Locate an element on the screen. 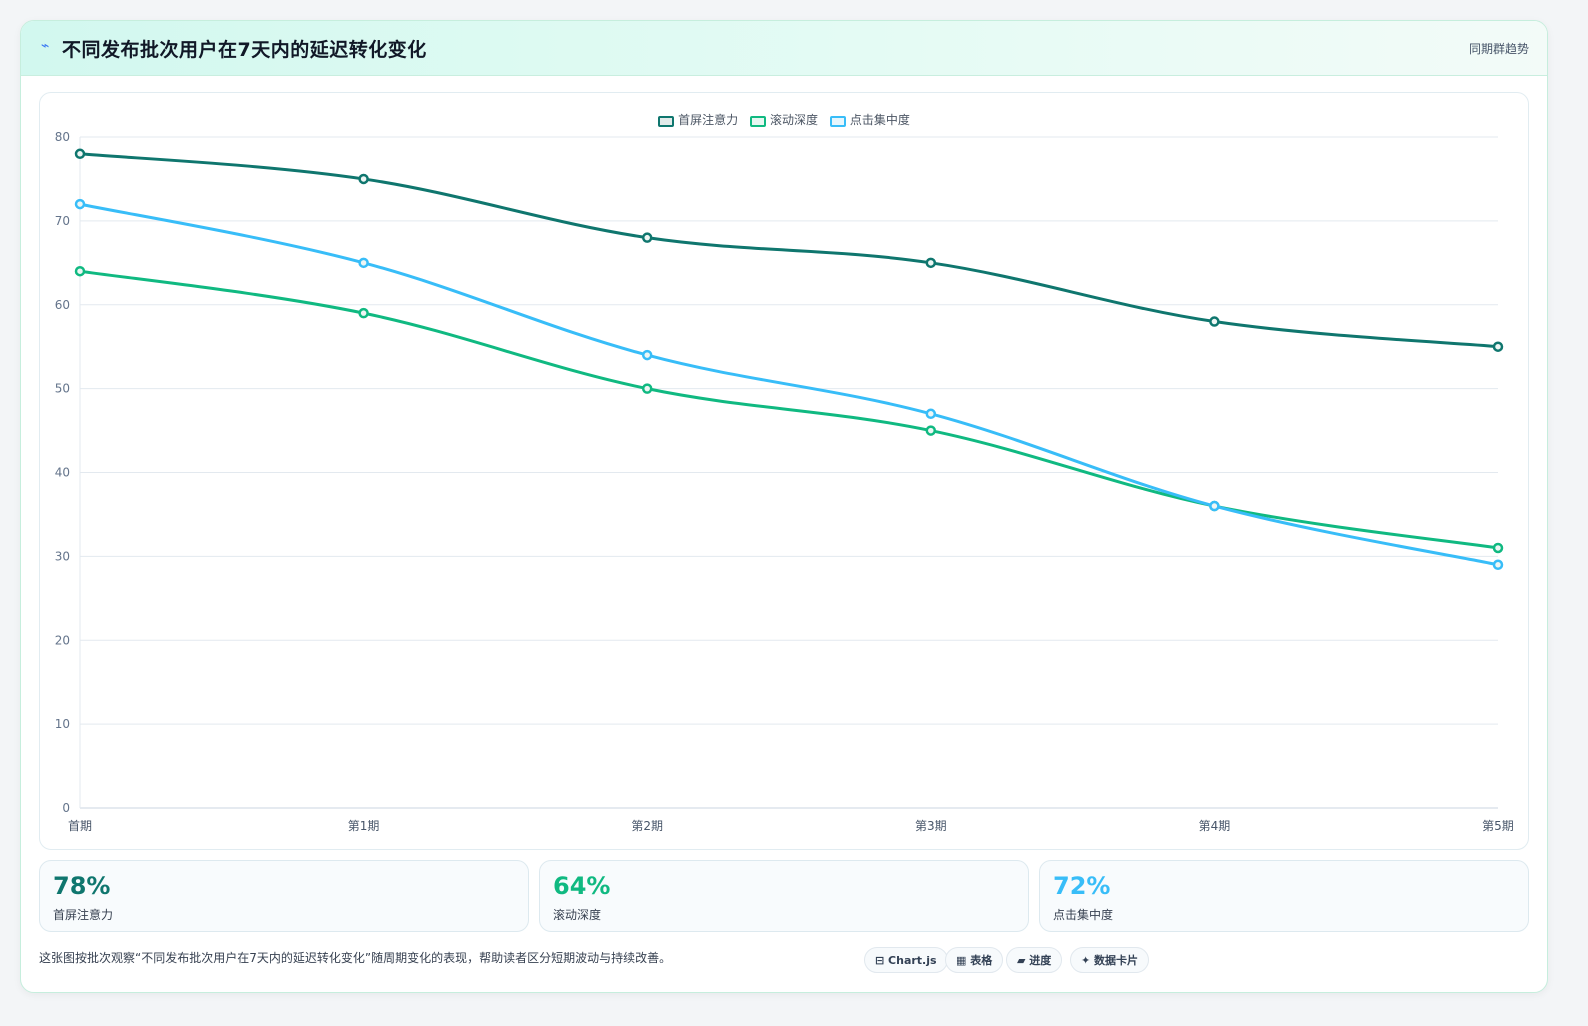 This screenshot has height=1026, width=1588. y-tick-label: 70 is located at coordinates (62, 221).